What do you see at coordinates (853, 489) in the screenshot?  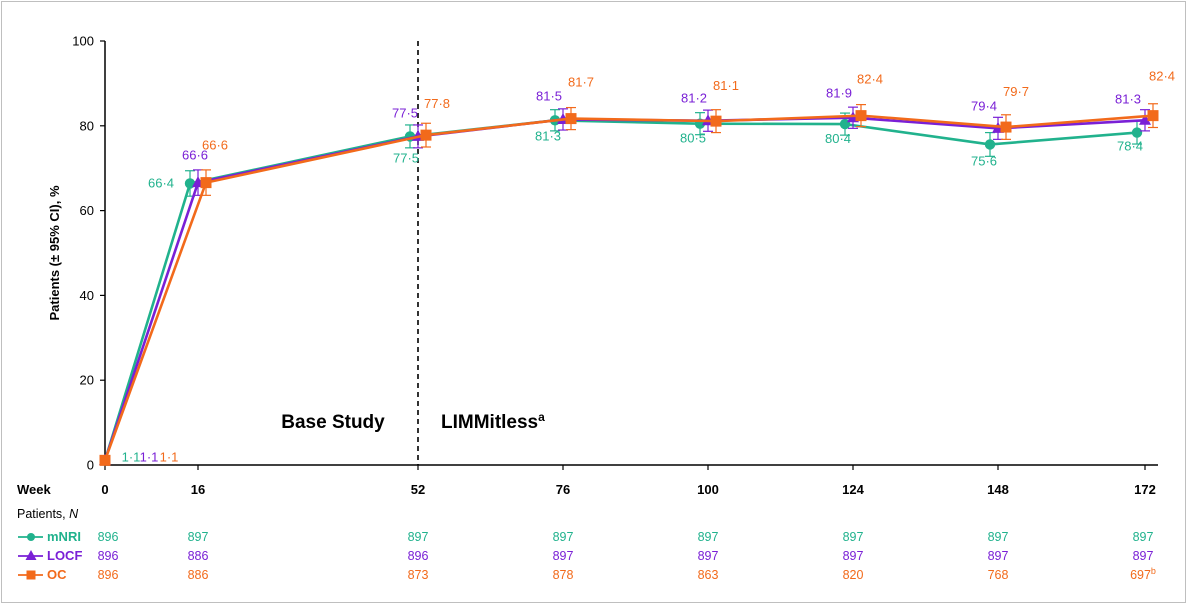 I see `x-tick-label: 124` at bounding box center [853, 489].